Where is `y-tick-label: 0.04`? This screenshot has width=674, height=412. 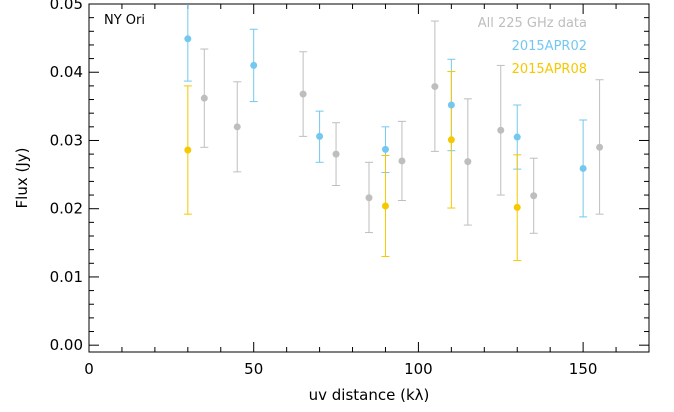
y-tick-label: 0.04 is located at coordinates (66, 72).